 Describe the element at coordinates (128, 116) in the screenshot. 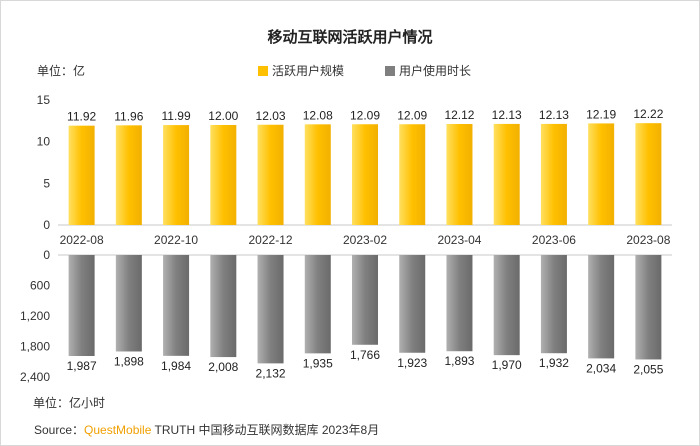

I see `active-users-data-label: 11.96` at that location.